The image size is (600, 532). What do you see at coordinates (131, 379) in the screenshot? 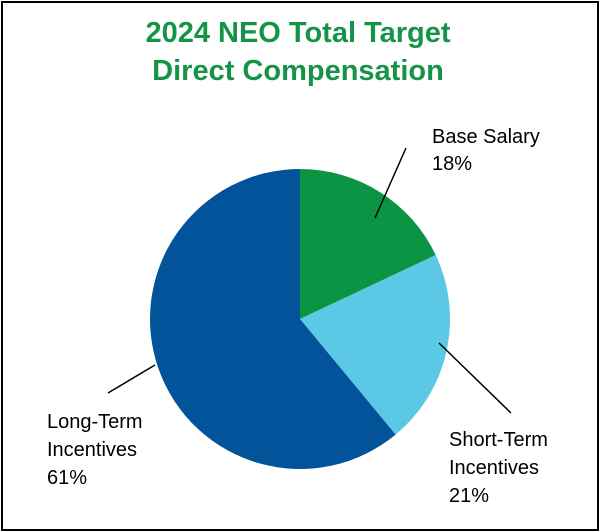
I see `leader-line-long-term-incentives` at bounding box center [131, 379].